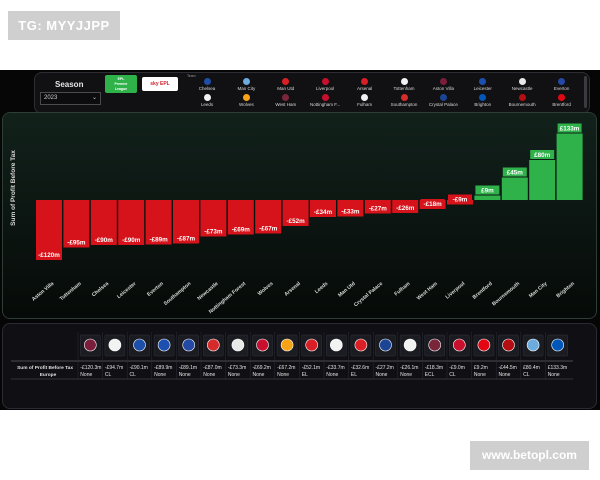  Describe the element at coordinates (48, 375) in the screenshot. I see `row-header-europe: Europe` at that location.